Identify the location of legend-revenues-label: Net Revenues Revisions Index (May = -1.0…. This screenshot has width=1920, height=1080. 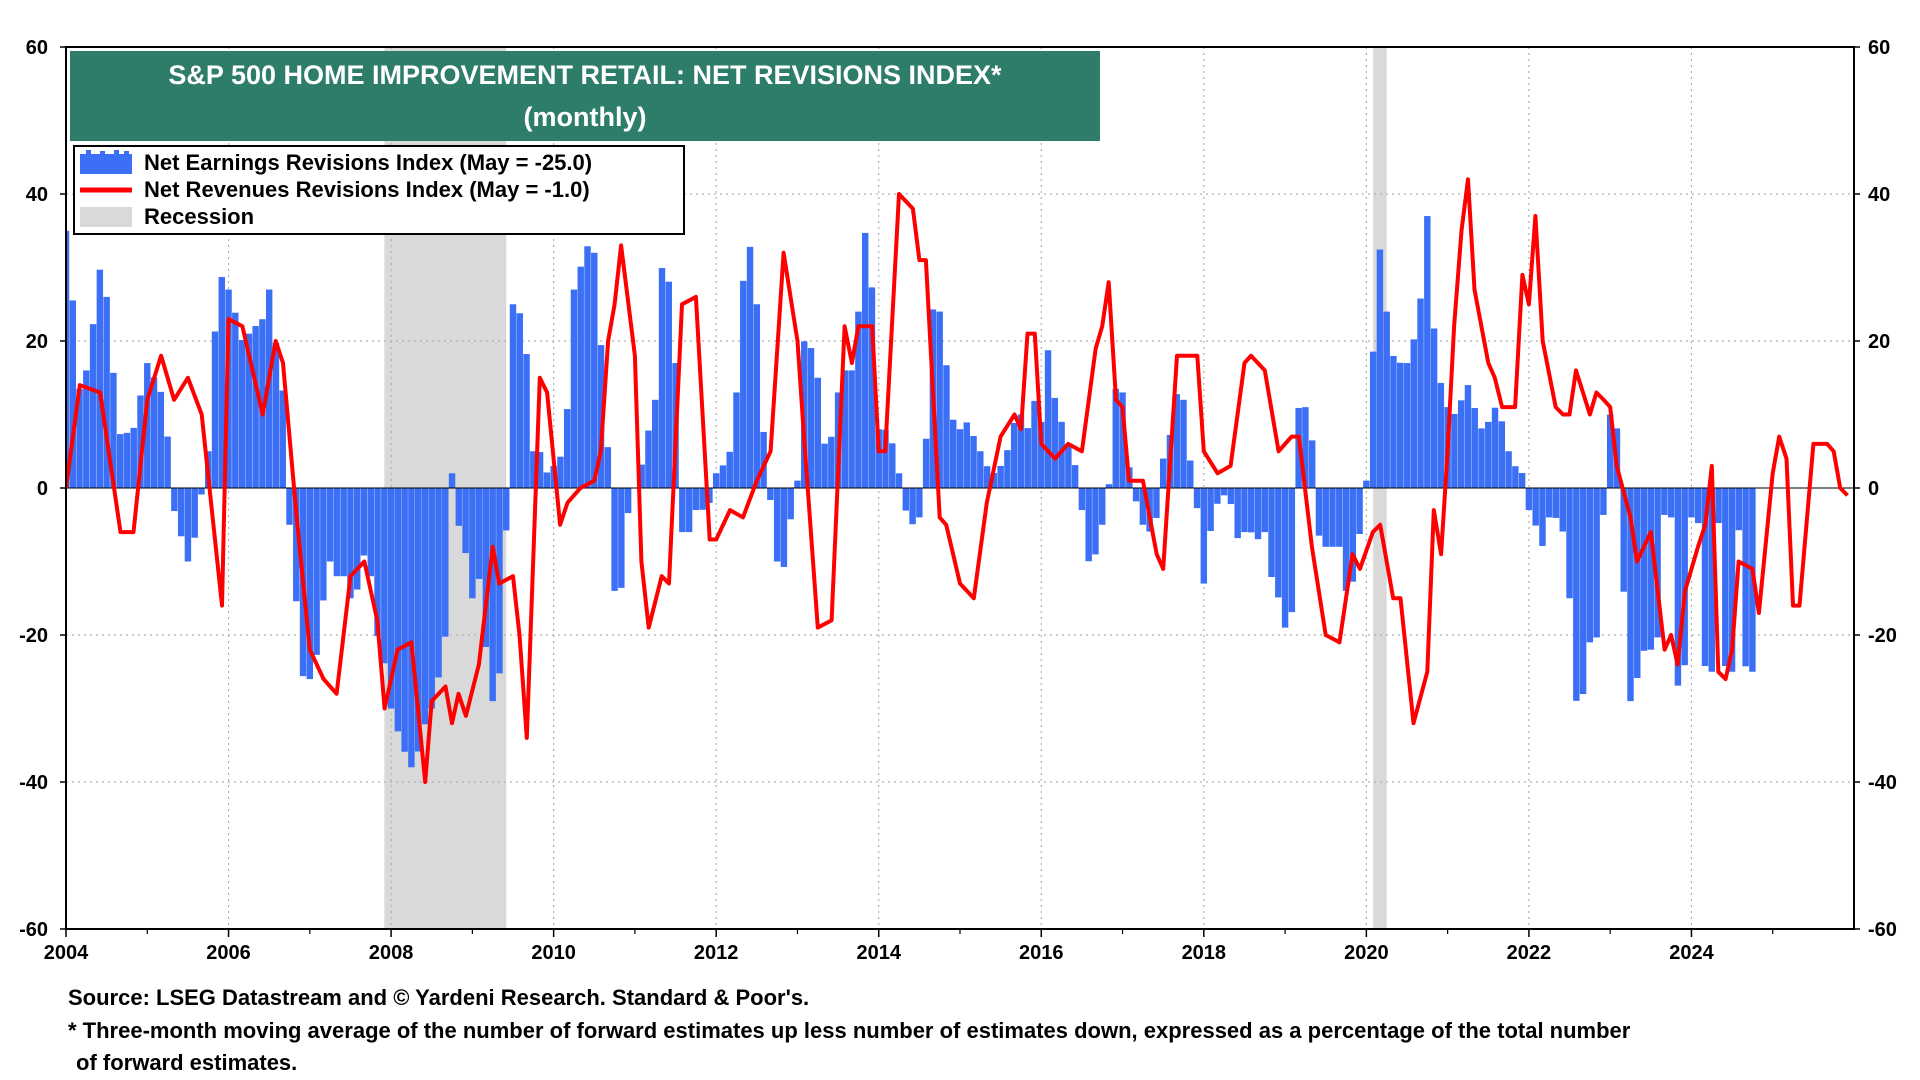
(367, 189).